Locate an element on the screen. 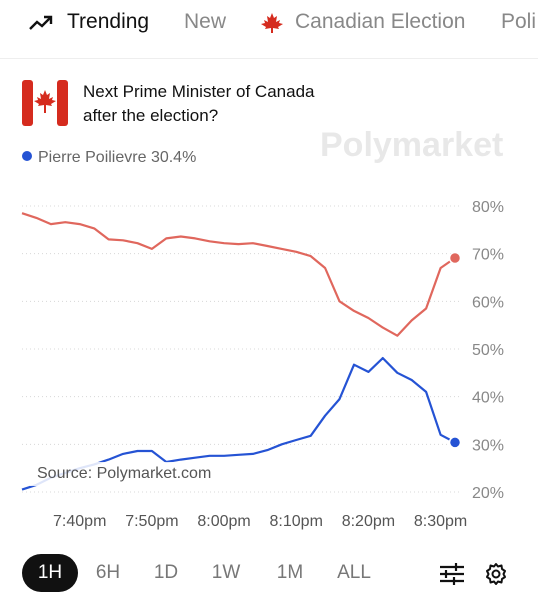  source-label: Source: Polymarket.com is located at coordinates (124, 474).